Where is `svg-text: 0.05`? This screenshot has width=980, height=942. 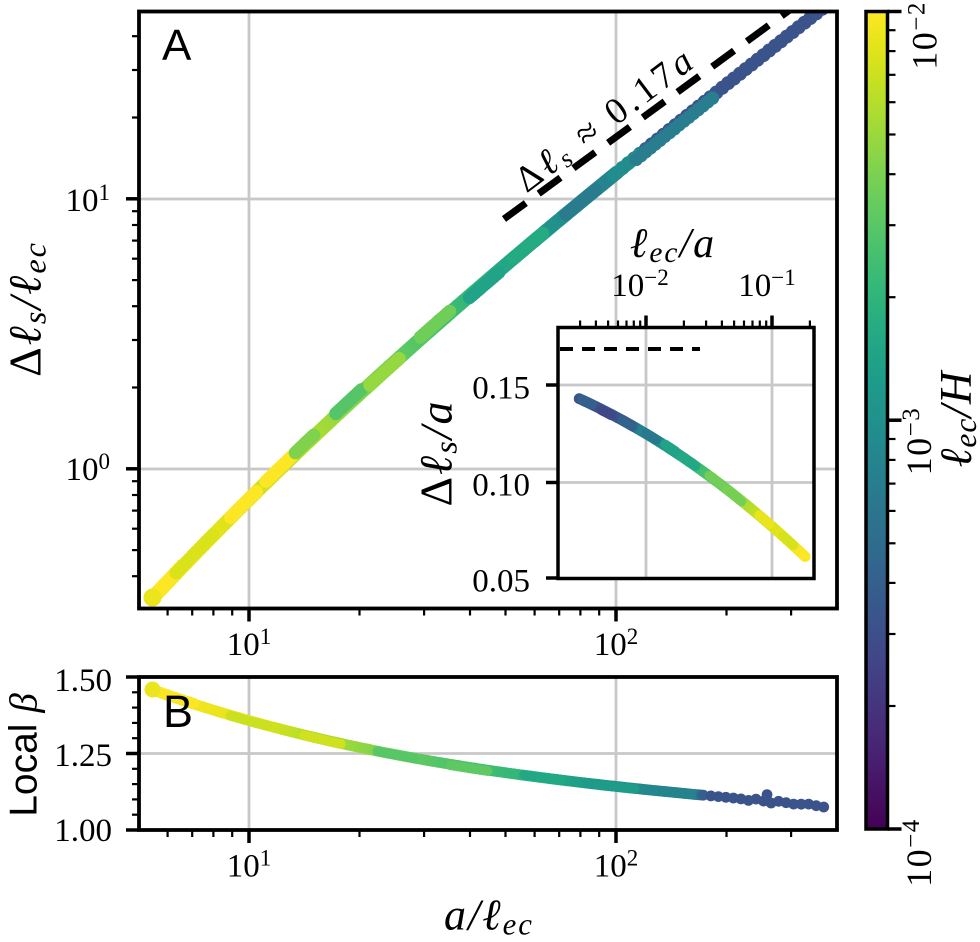
svg-text: 0.05 is located at coordinates (501, 582).